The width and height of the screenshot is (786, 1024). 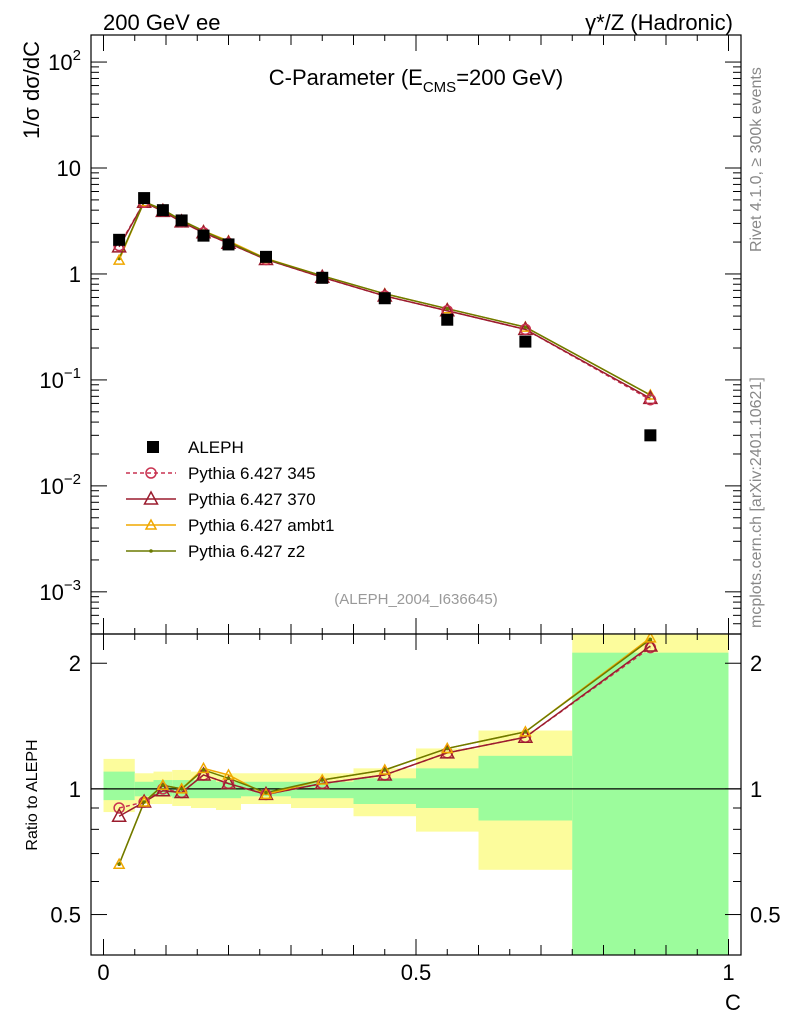 I want to click on legend-label-p370: Pythia 6.427 370, so click(x=252, y=499).